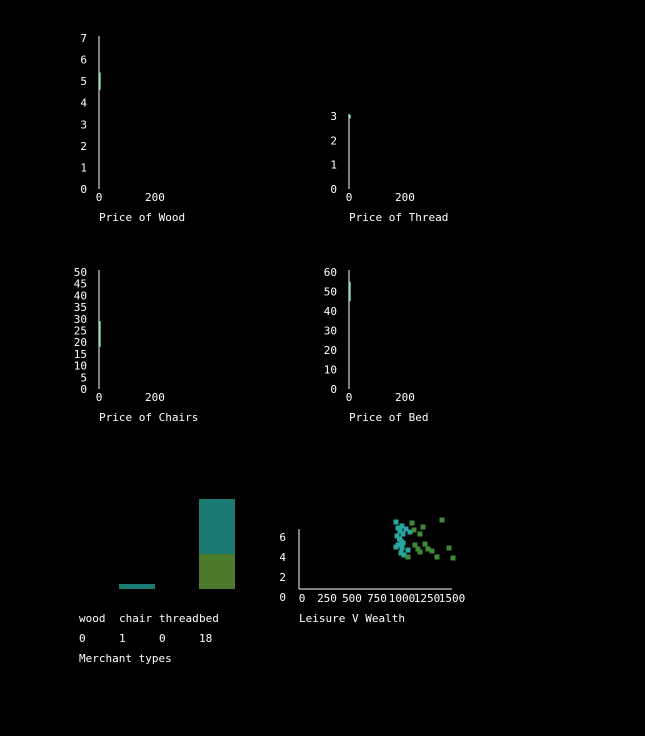  Describe the element at coordinates (352, 618) in the screenshot. I see `x-axis-label: Leisure V Wealth` at that location.